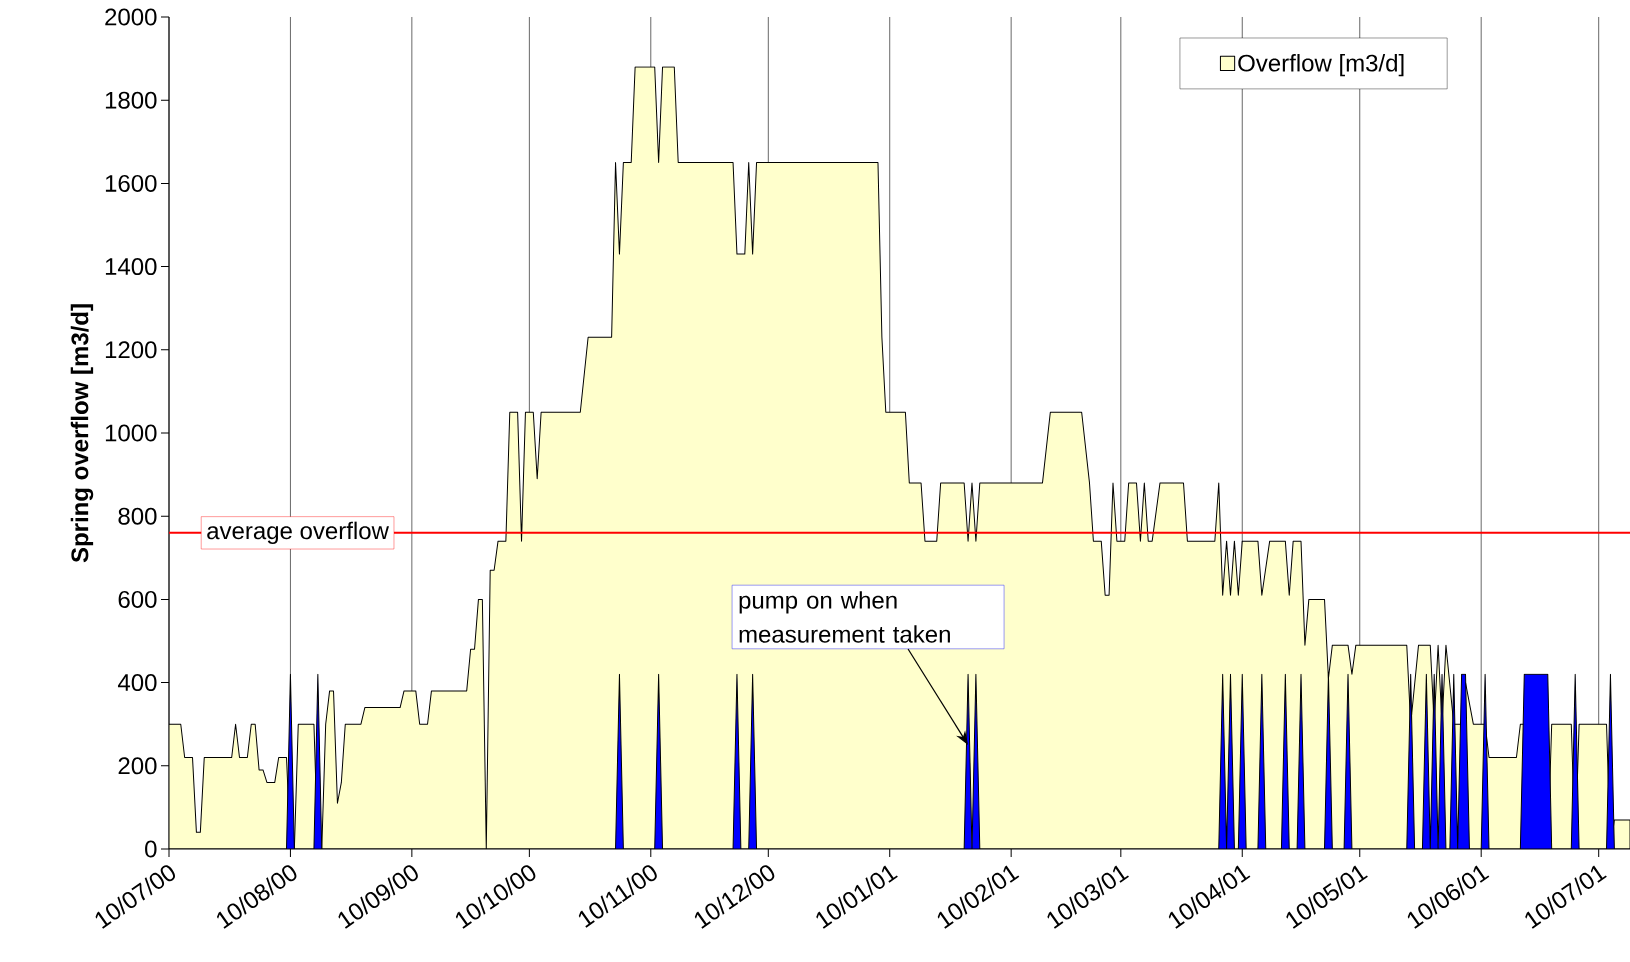 The height and width of the screenshot is (962, 1630). Describe the element at coordinates (82, 433) in the screenshot. I see `y-axis-title: Spring overflow [m3/d]` at that location.